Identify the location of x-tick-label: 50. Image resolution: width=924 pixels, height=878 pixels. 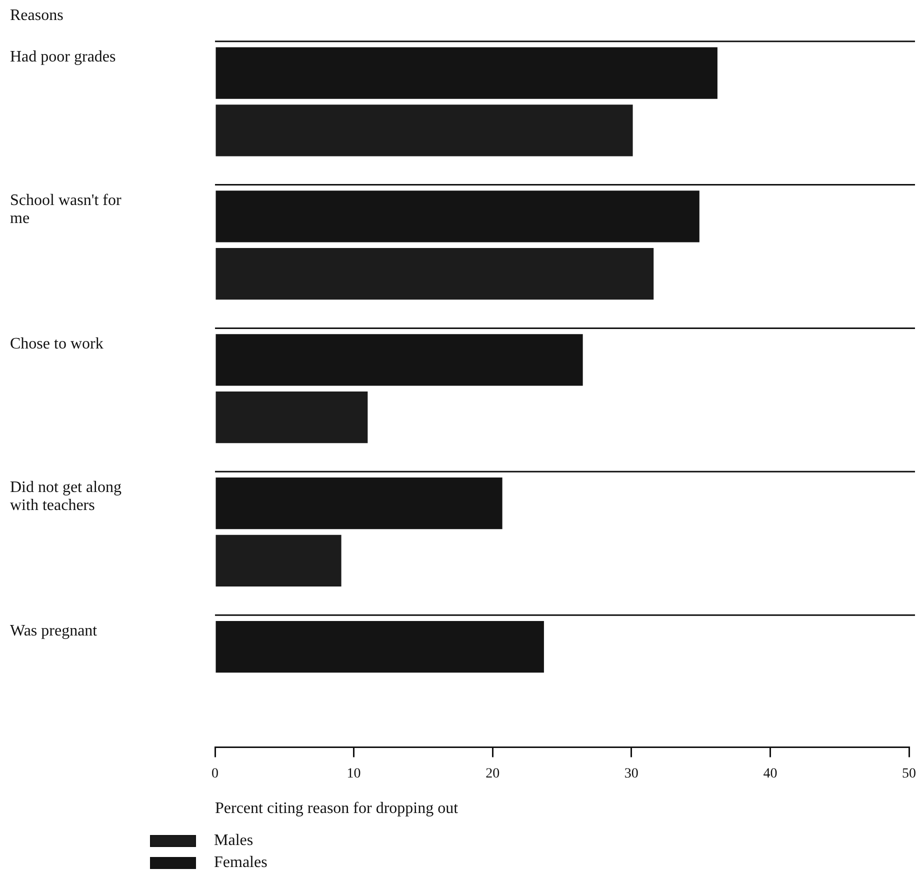
(909, 774).